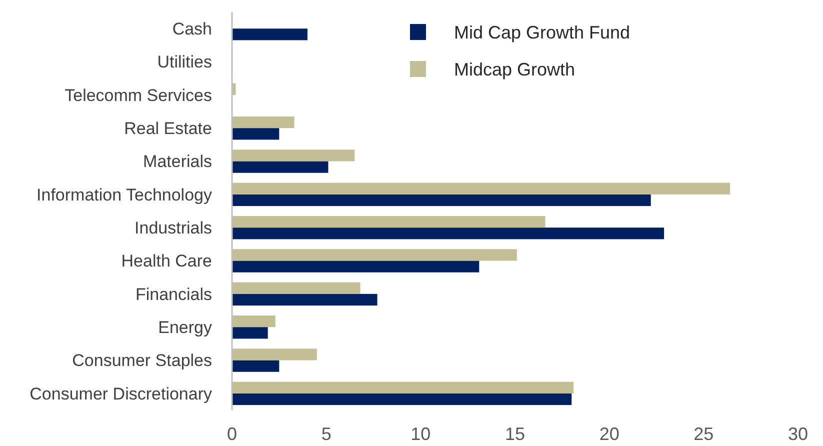 This screenshot has height=446, width=823. I want to click on y-tick-label: Consumer Staples, so click(142, 360).